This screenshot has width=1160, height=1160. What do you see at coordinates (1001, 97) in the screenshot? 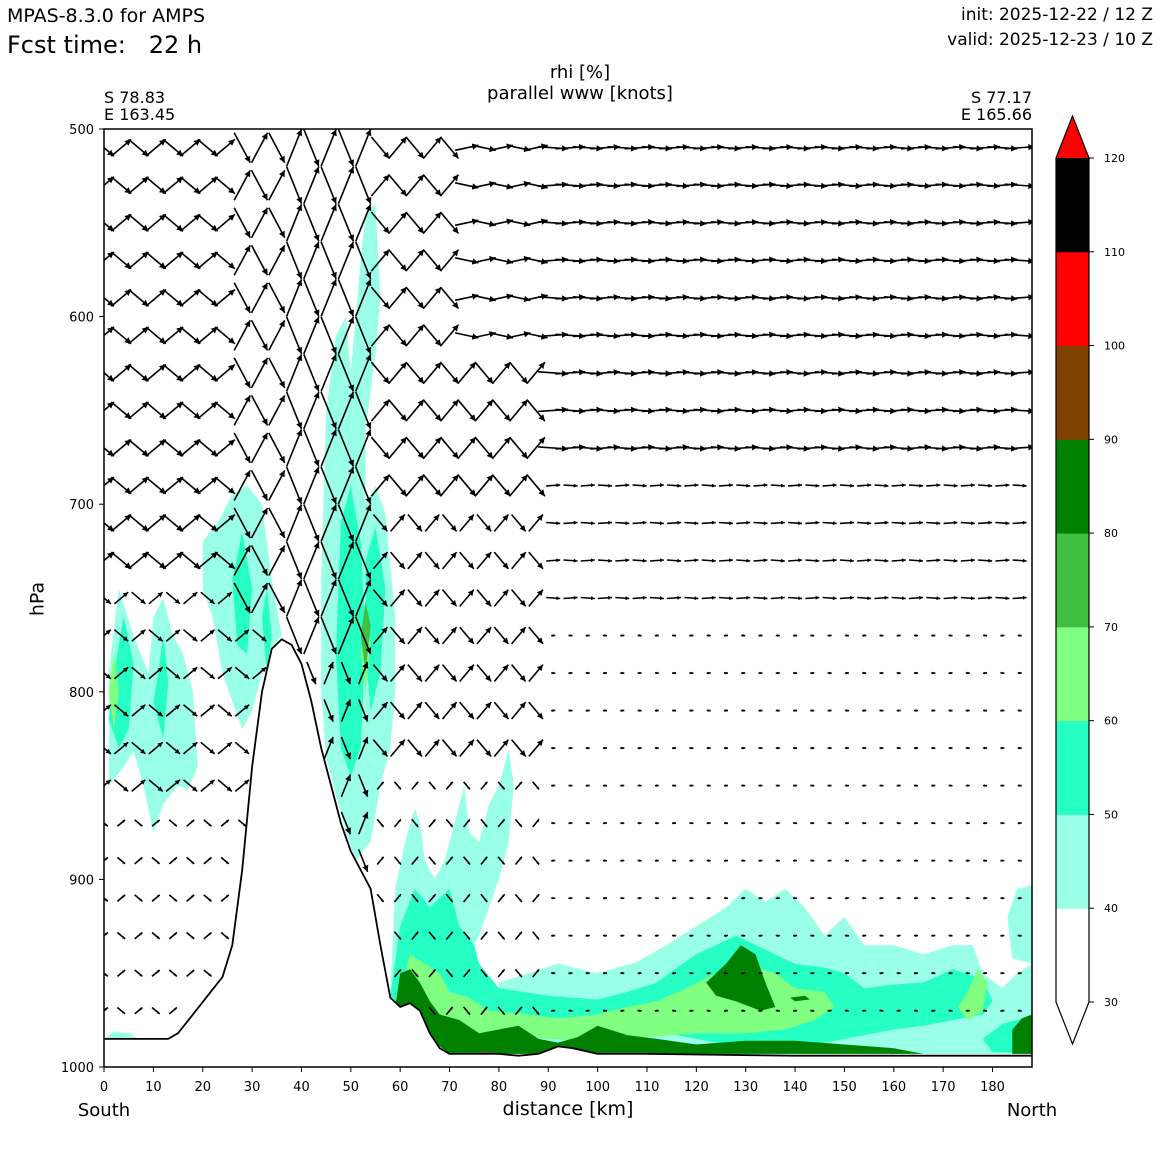
I see `right-lat: S 77.17` at bounding box center [1001, 97].